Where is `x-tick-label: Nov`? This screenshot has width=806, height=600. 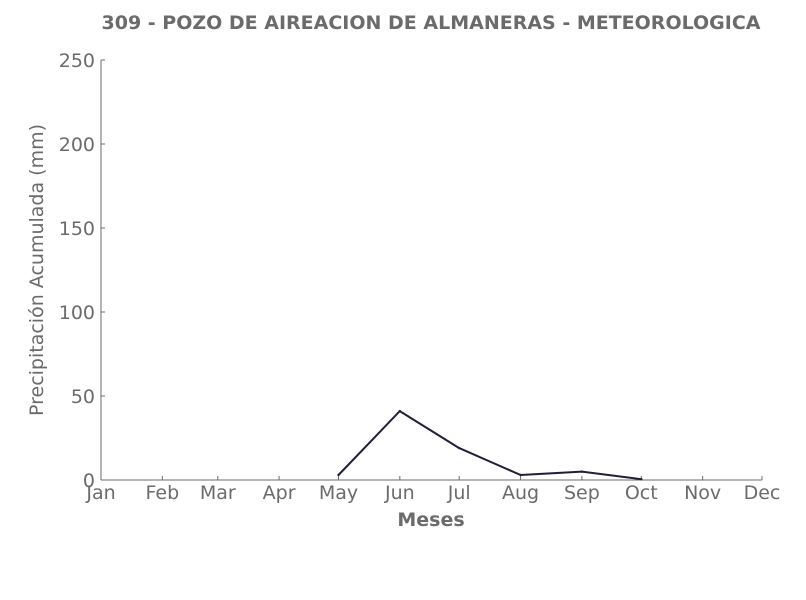
x-tick-label: Nov is located at coordinates (702, 493).